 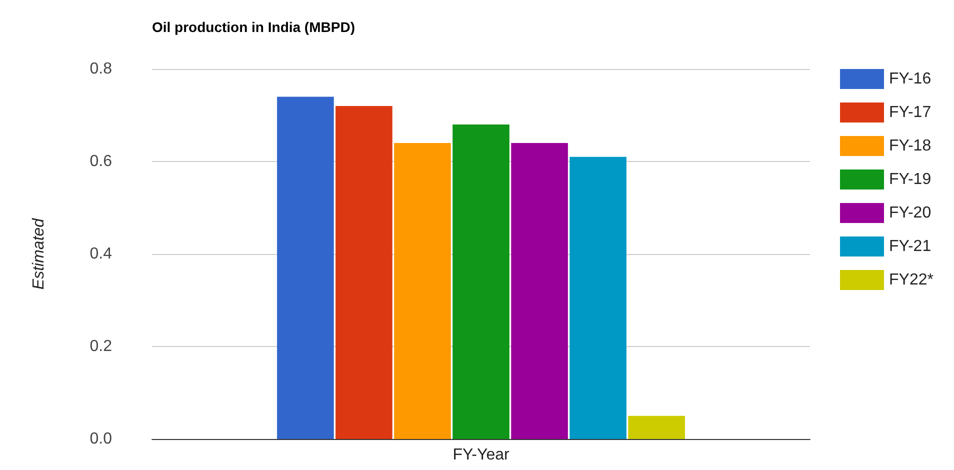 I want to click on y-axis-title: Estimated, so click(x=39, y=253).